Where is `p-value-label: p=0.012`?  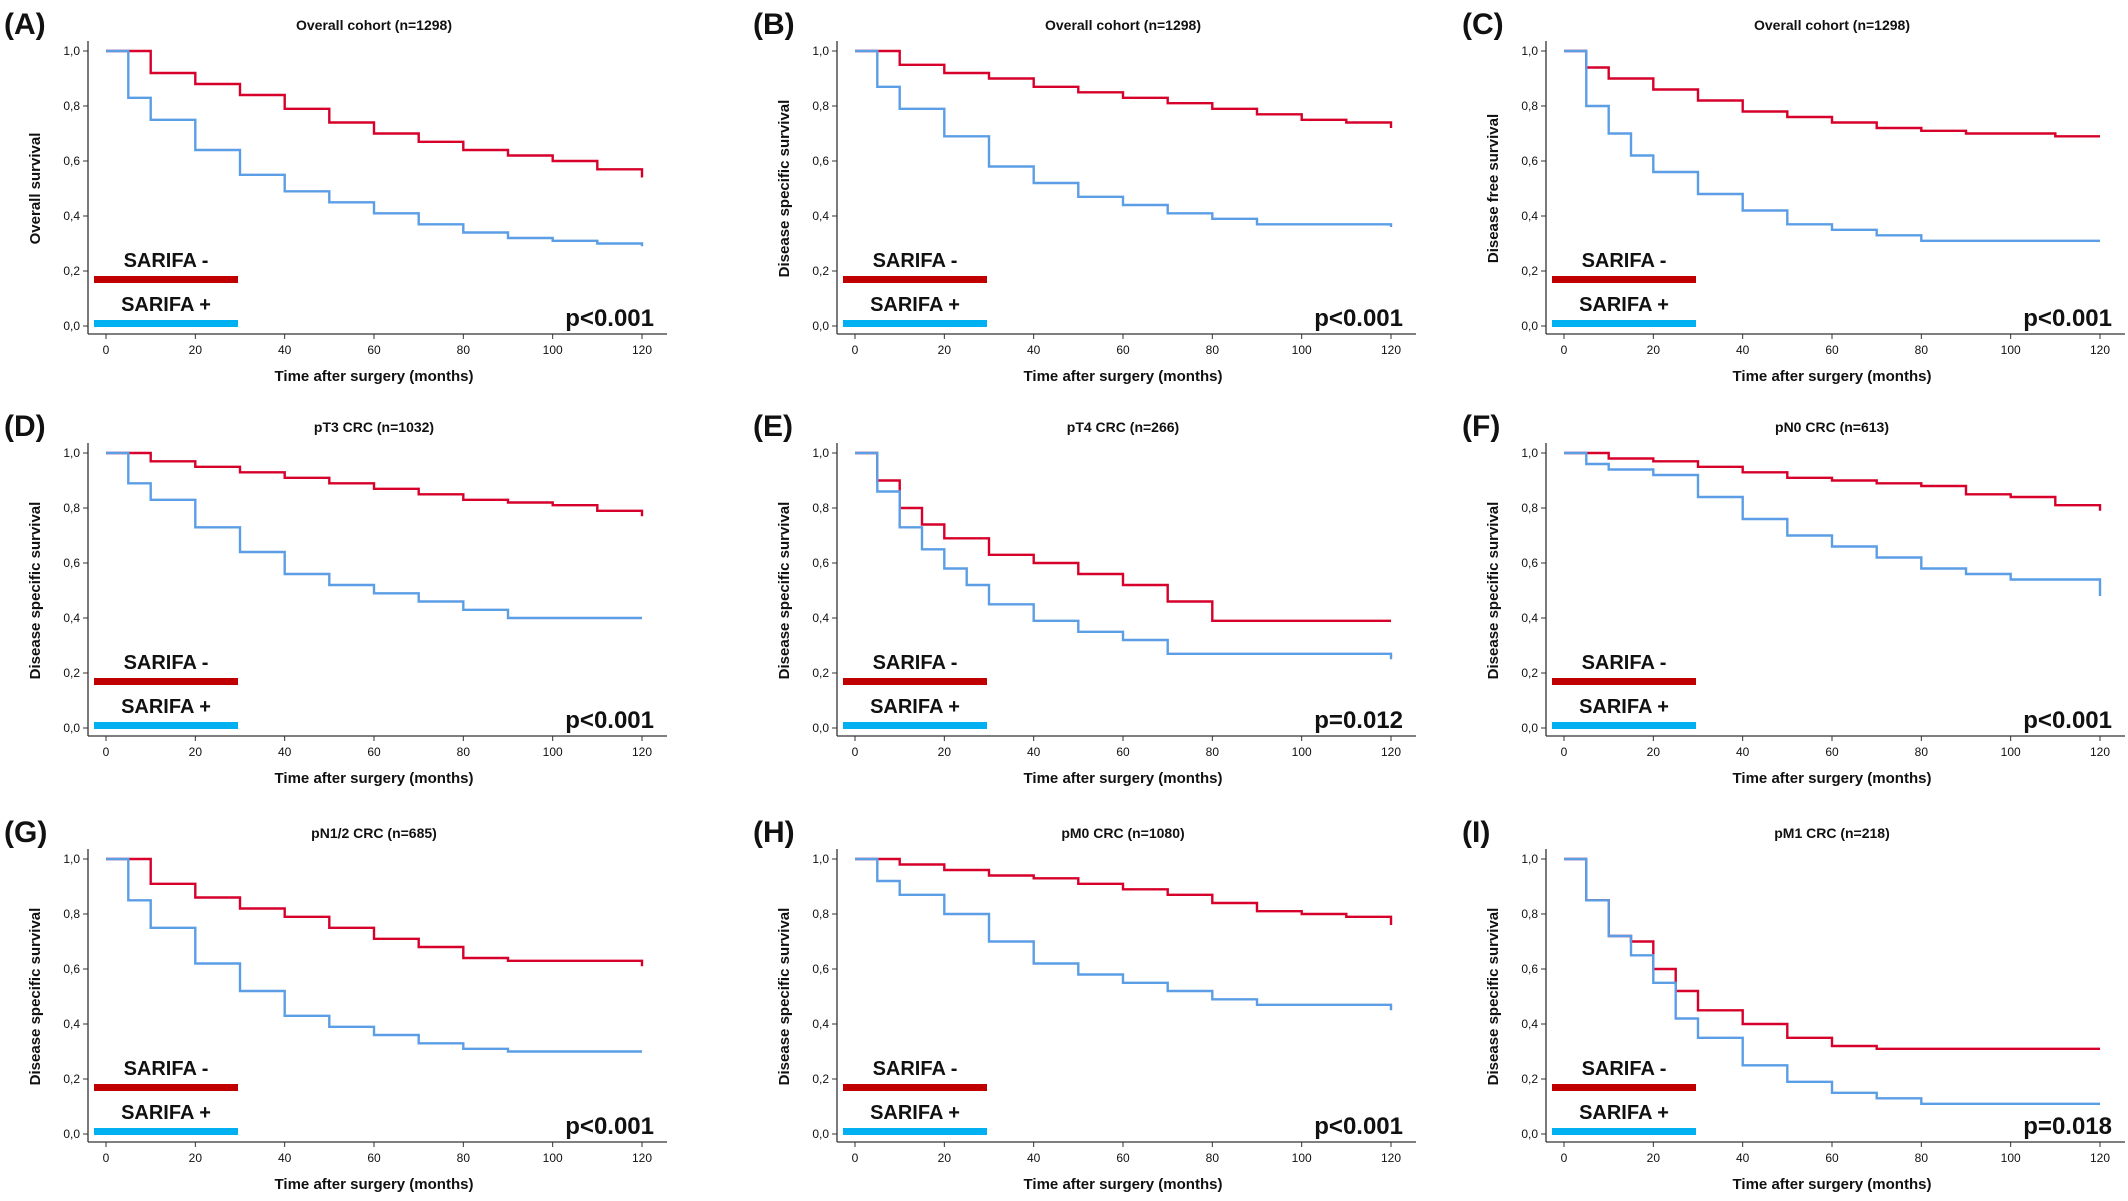 p-value-label: p=0.012 is located at coordinates (1358, 720).